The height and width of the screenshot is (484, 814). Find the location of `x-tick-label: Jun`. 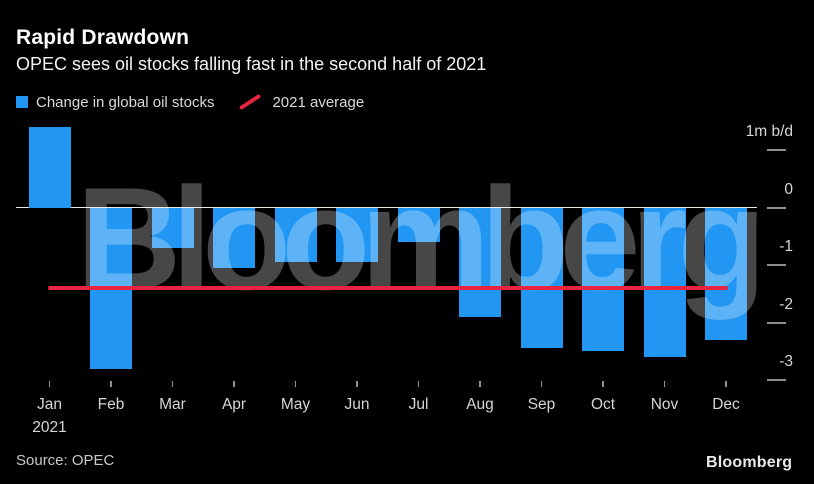

x-tick-label: Jun is located at coordinates (357, 404).